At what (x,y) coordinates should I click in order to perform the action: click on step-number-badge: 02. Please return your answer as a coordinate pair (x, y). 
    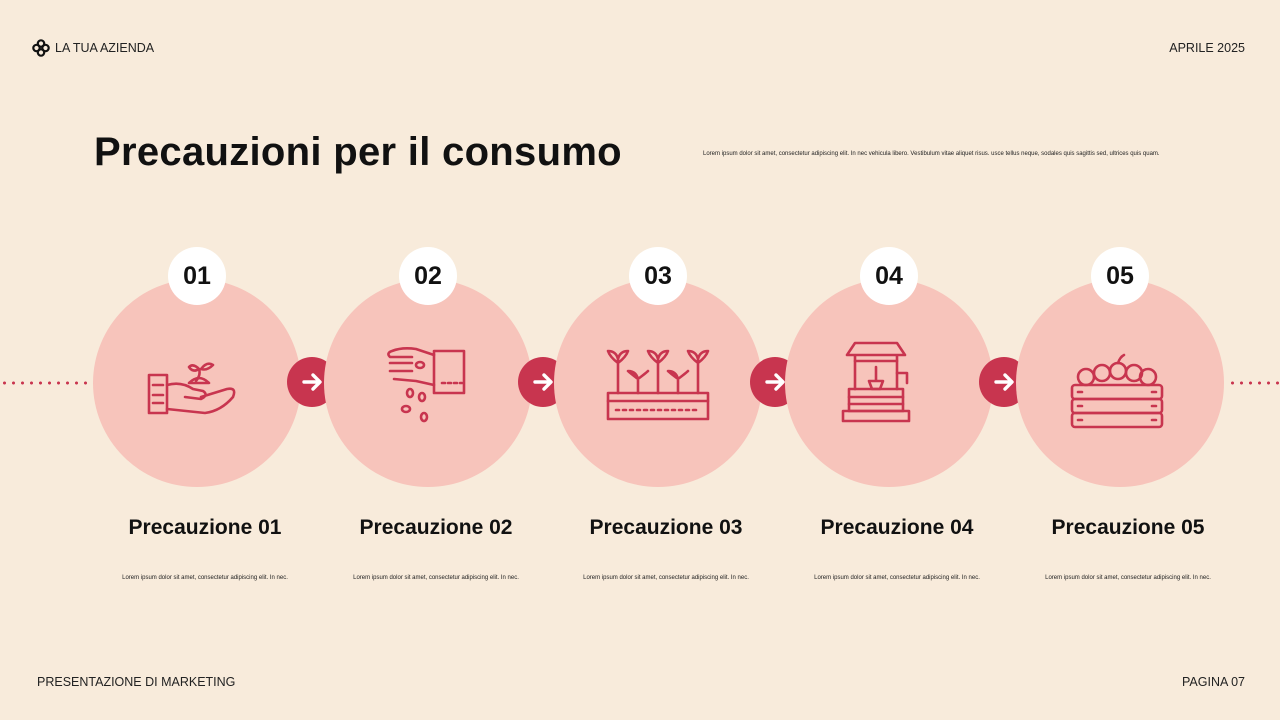
    Looking at the image, I should click on (428, 276).